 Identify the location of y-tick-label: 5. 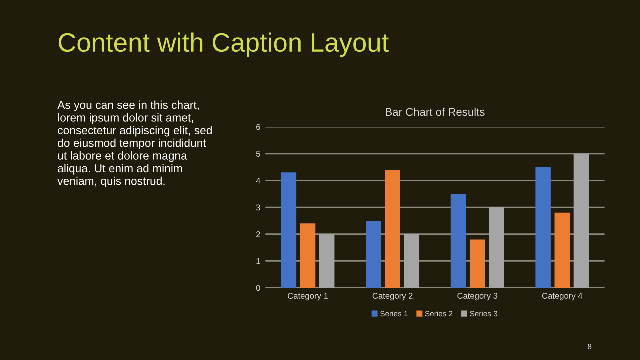
(258, 154).